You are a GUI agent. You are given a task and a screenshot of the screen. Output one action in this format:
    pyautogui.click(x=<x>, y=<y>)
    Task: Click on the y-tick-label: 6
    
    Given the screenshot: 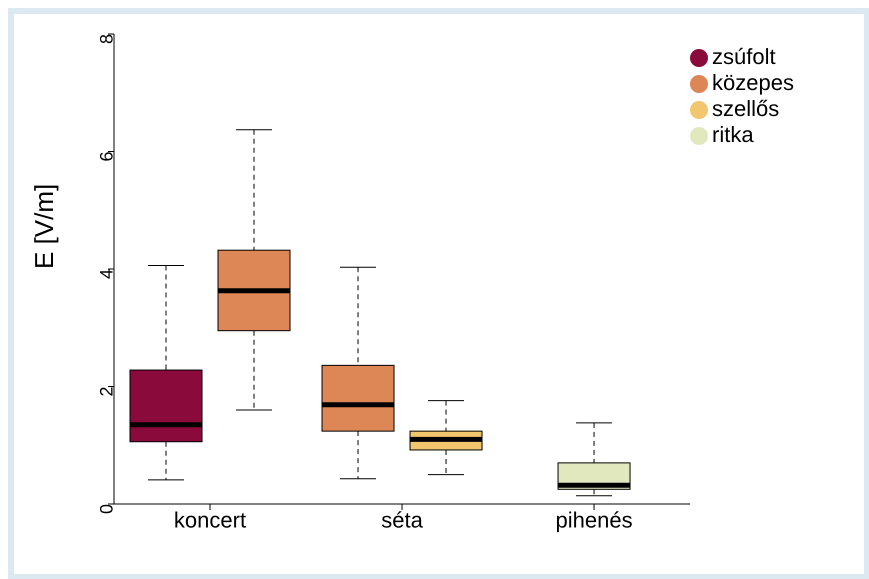 What is the action you would take?
    pyautogui.click(x=106, y=157)
    